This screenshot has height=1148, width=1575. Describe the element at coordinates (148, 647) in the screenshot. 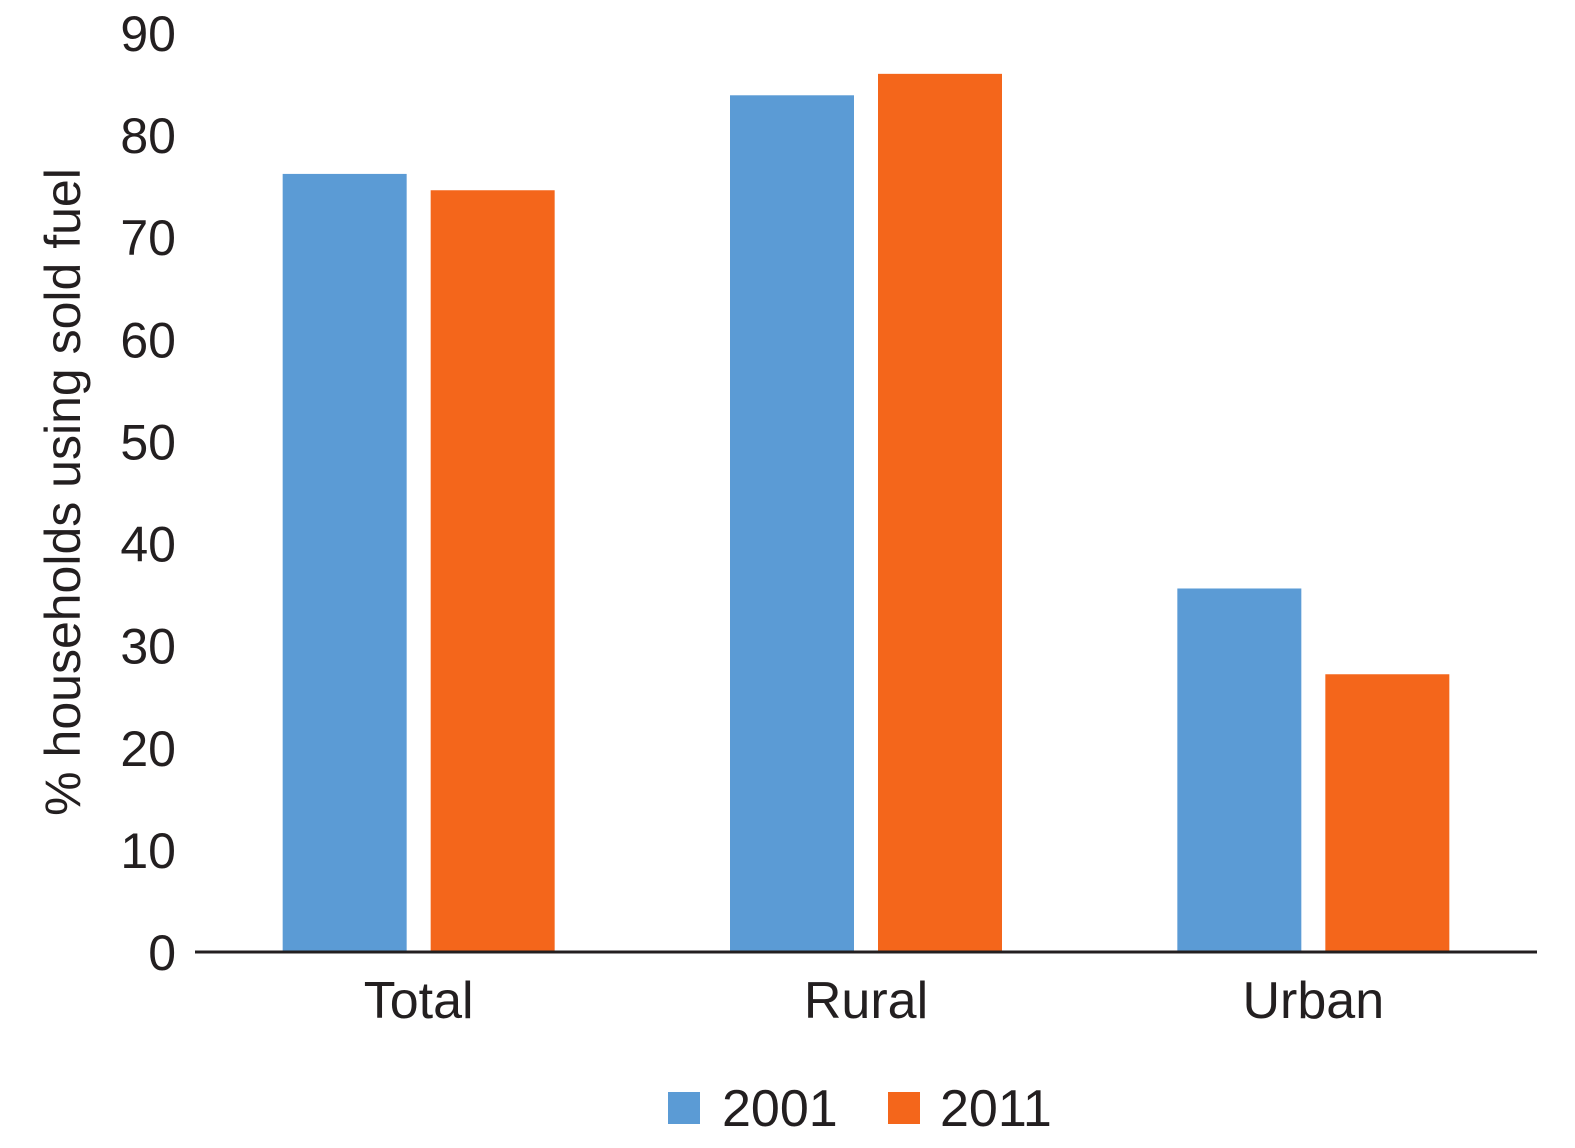

I see `y-tick-label: 30` at that location.